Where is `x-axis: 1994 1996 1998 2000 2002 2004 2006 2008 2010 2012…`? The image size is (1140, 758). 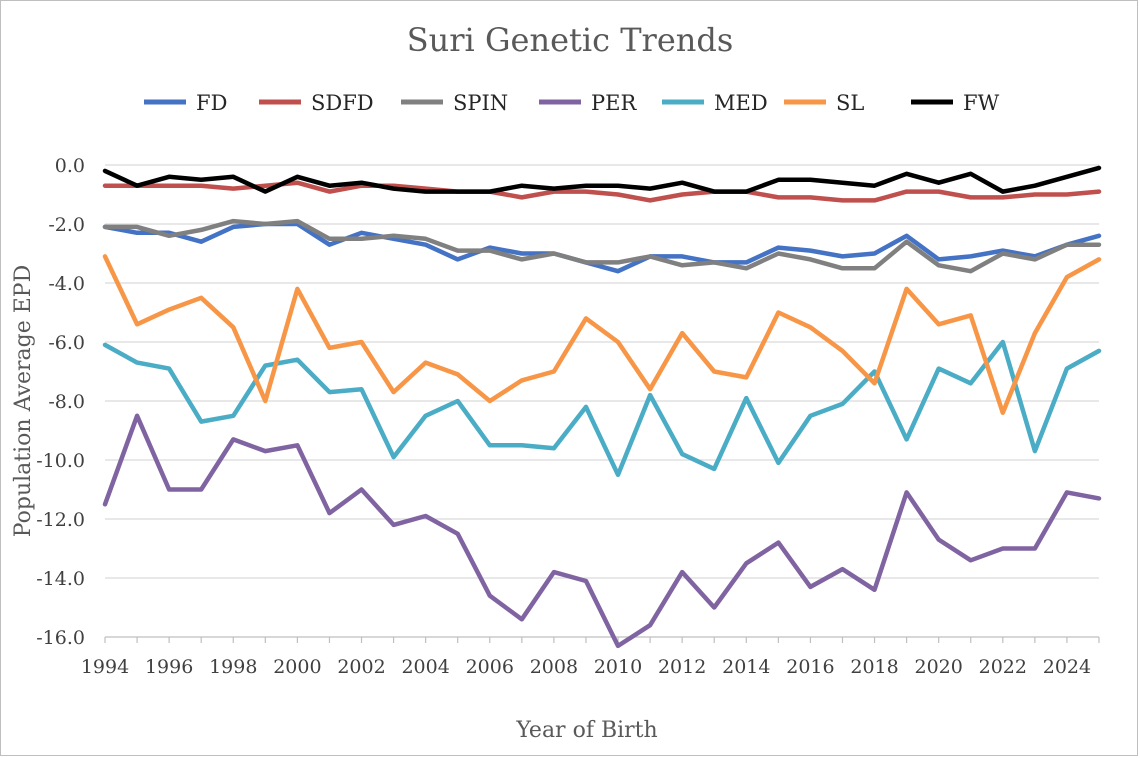 x-axis: 1994 1996 1998 2000 2002 2004 2006 2008 2010 2012… is located at coordinates (590, 657).